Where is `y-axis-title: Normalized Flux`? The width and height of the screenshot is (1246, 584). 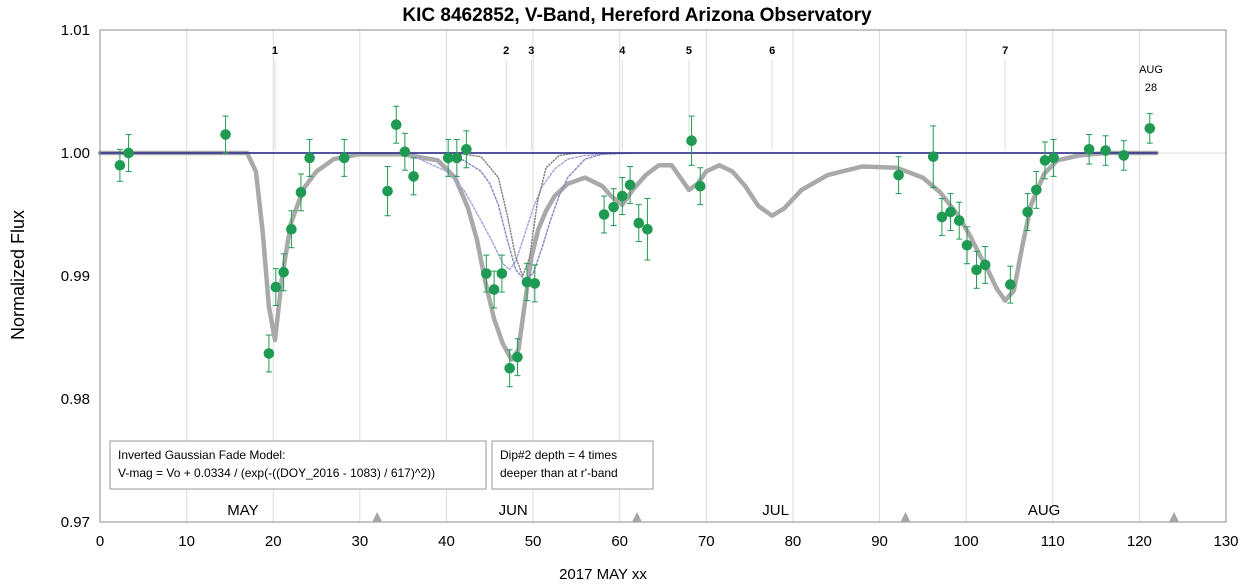
y-axis-title: Normalized Flux is located at coordinates (18, 275).